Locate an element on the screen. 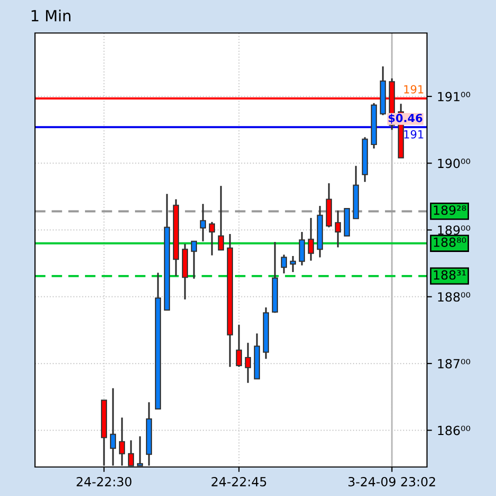 The width and height of the screenshot is (496, 496). y-tick-label: 188⁰⁰ is located at coordinates (454, 297).